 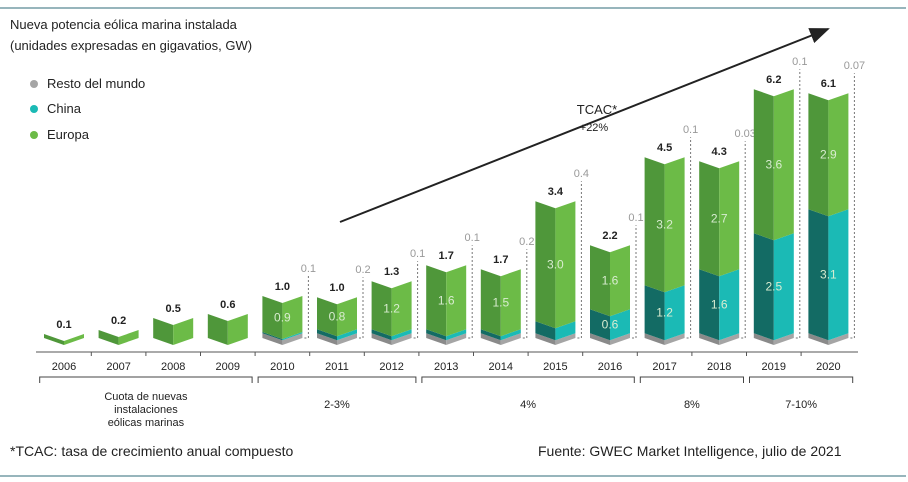 What do you see at coordinates (59, 134) in the screenshot?
I see `legend-item-europe: Europa` at bounding box center [59, 134].